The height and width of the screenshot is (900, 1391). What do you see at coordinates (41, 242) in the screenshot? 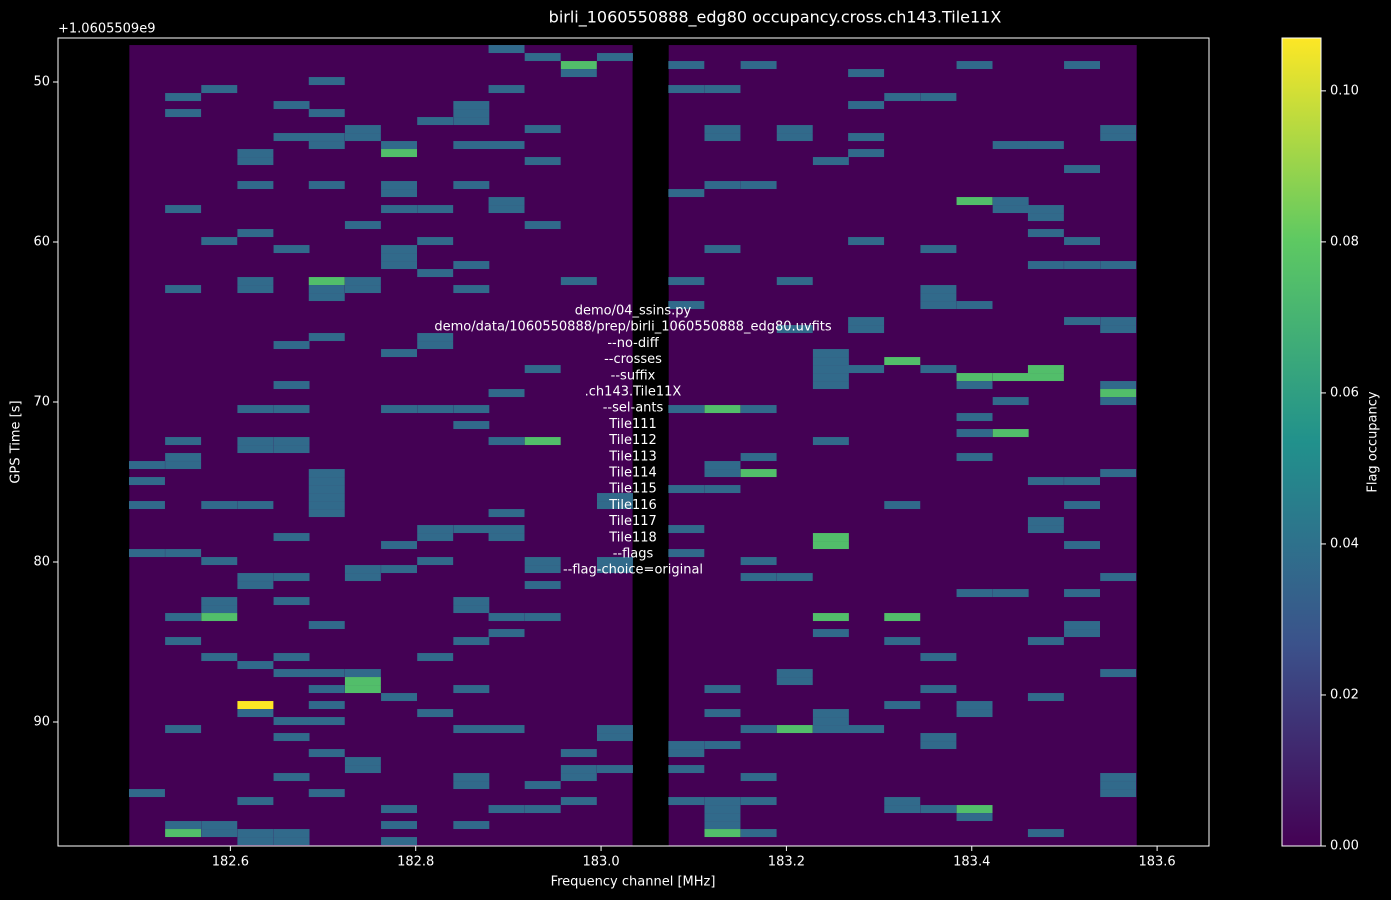
I see `y-tick-label: 60` at bounding box center [41, 242].